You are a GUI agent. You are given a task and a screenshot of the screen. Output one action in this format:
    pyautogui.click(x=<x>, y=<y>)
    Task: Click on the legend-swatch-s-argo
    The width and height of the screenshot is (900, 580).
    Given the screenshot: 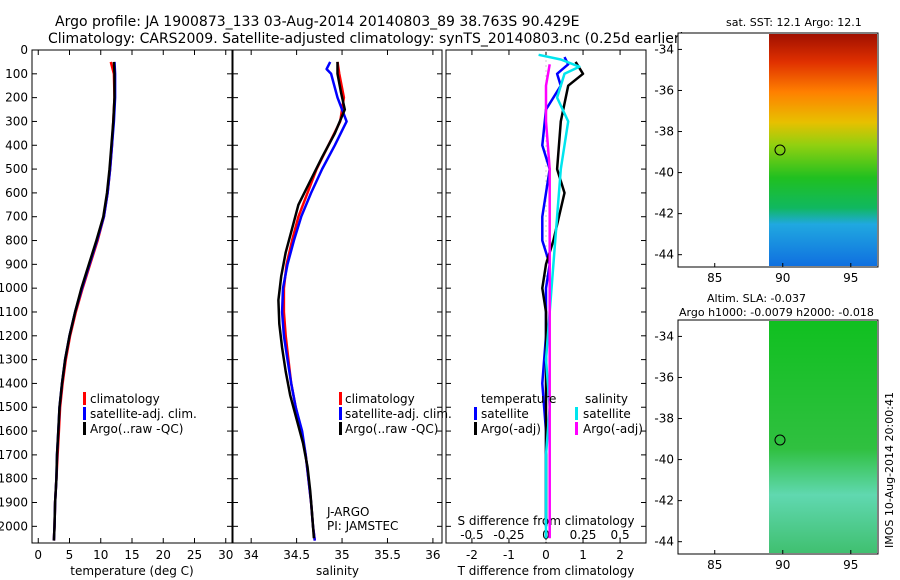 What is the action you would take?
    pyautogui.click(x=576, y=428)
    